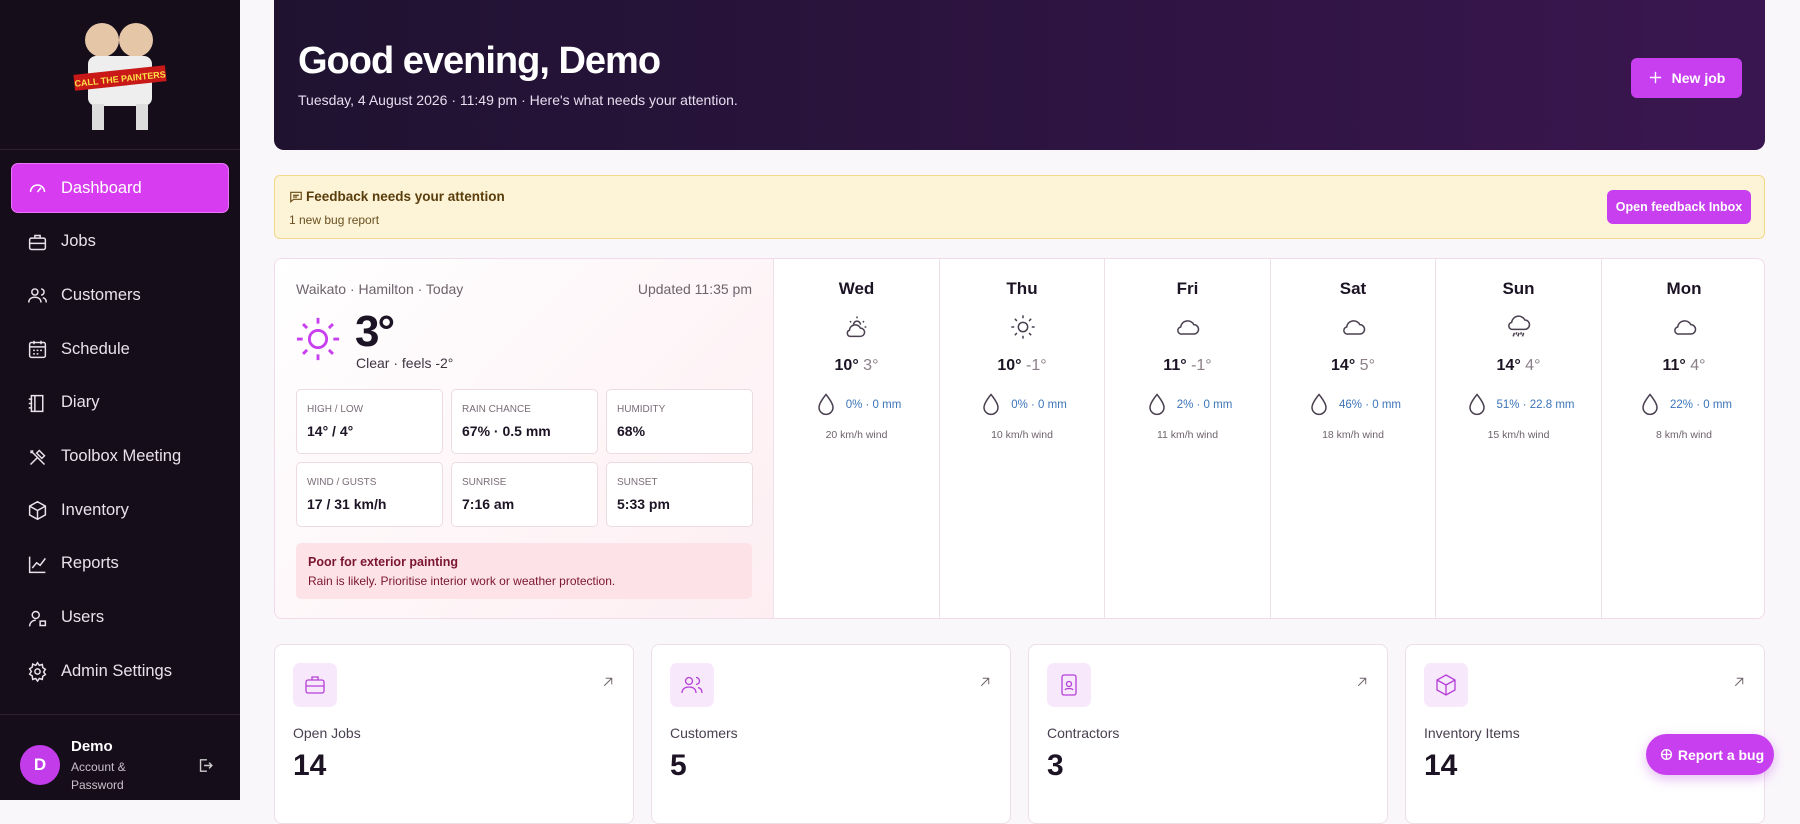  Describe the element at coordinates (1083, 733) in the screenshot. I see `card-label: Contractors` at that location.